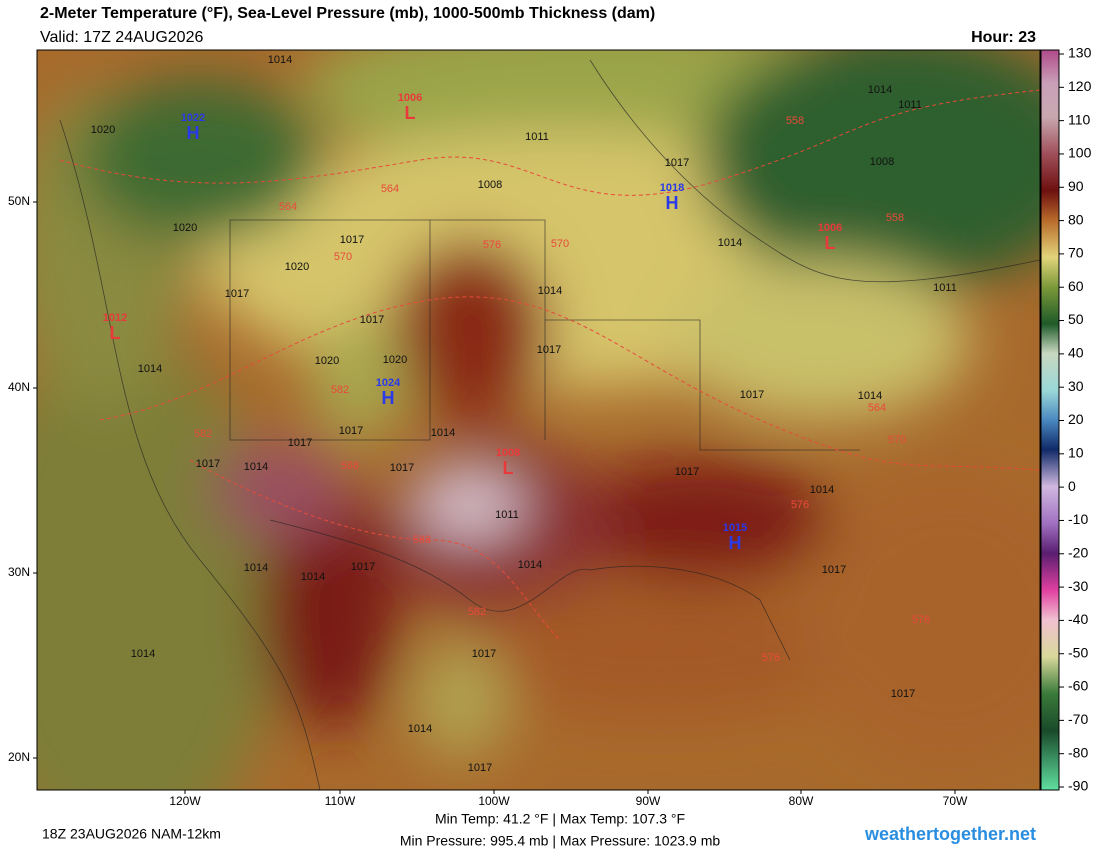 The height and width of the screenshot is (850, 1100). What do you see at coordinates (193, 118) in the screenshot?
I see `center-pressure: 1022` at bounding box center [193, 118].